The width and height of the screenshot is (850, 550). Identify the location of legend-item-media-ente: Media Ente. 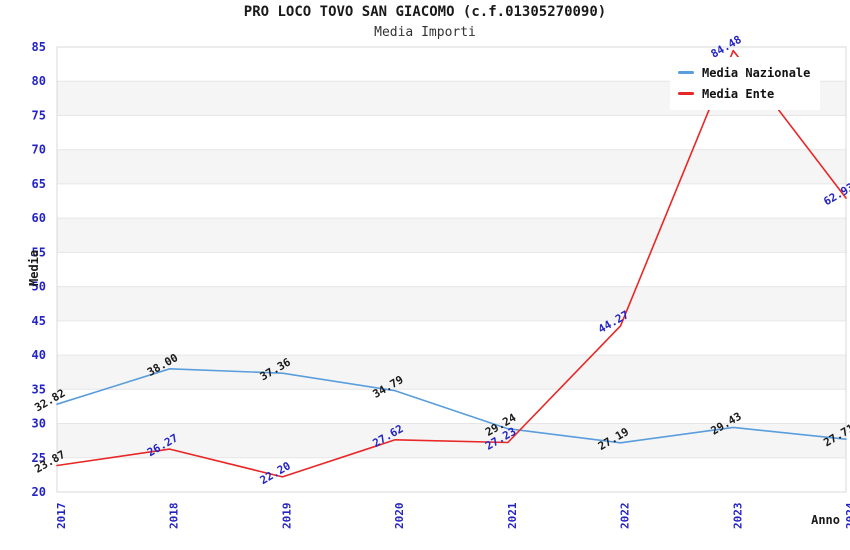
(744, 93).